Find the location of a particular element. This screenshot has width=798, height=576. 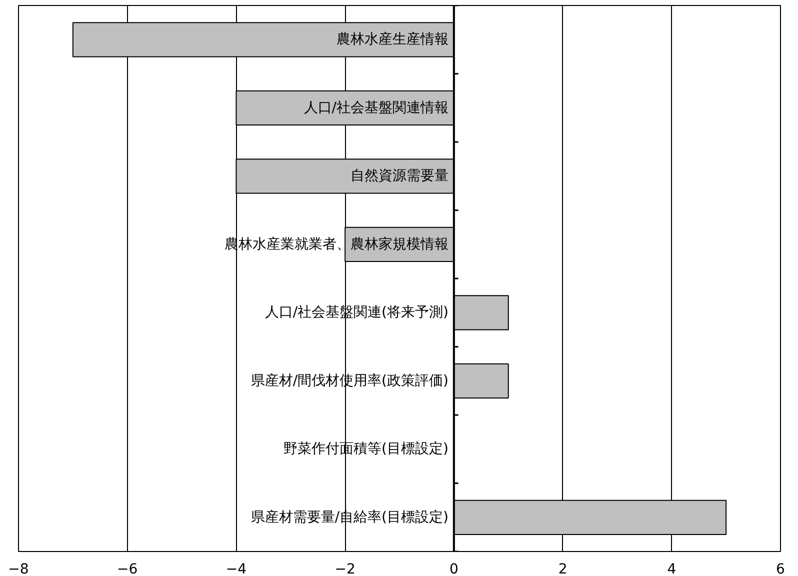

y-tick-label: 自然資源需要量 is located at coordinates (399, 176).